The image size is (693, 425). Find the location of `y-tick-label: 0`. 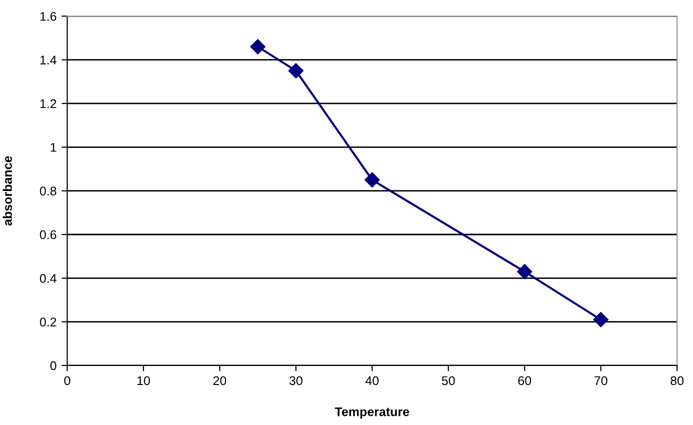

y-tick-label: 0 is located at coordinates (53, 365).